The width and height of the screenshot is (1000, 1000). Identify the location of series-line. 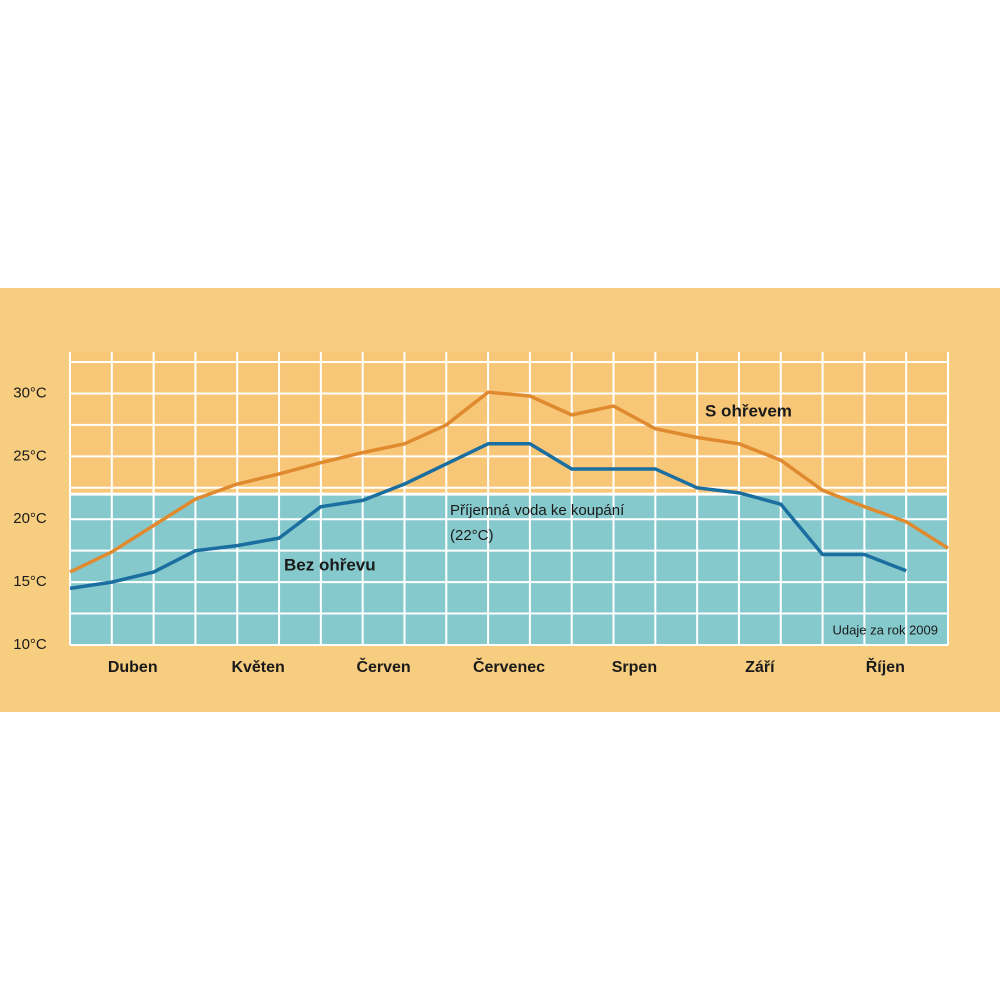
(488, 516).